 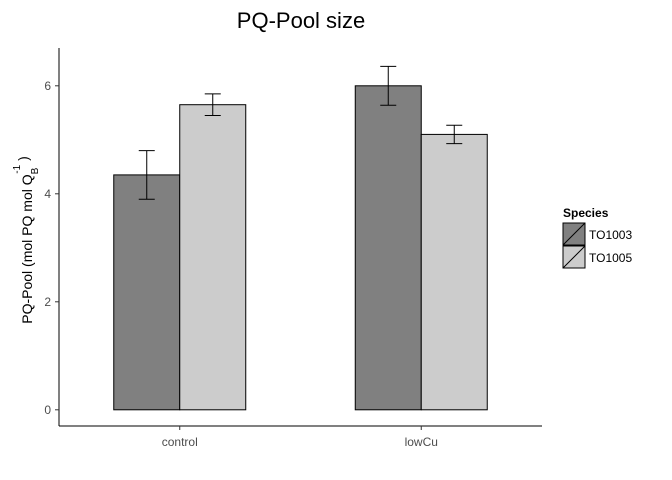 What do you see at coordinates (388, 85) in the screenshot?
I see `error-bar-TO1003-lowCu` at bounding box center [388, 85].